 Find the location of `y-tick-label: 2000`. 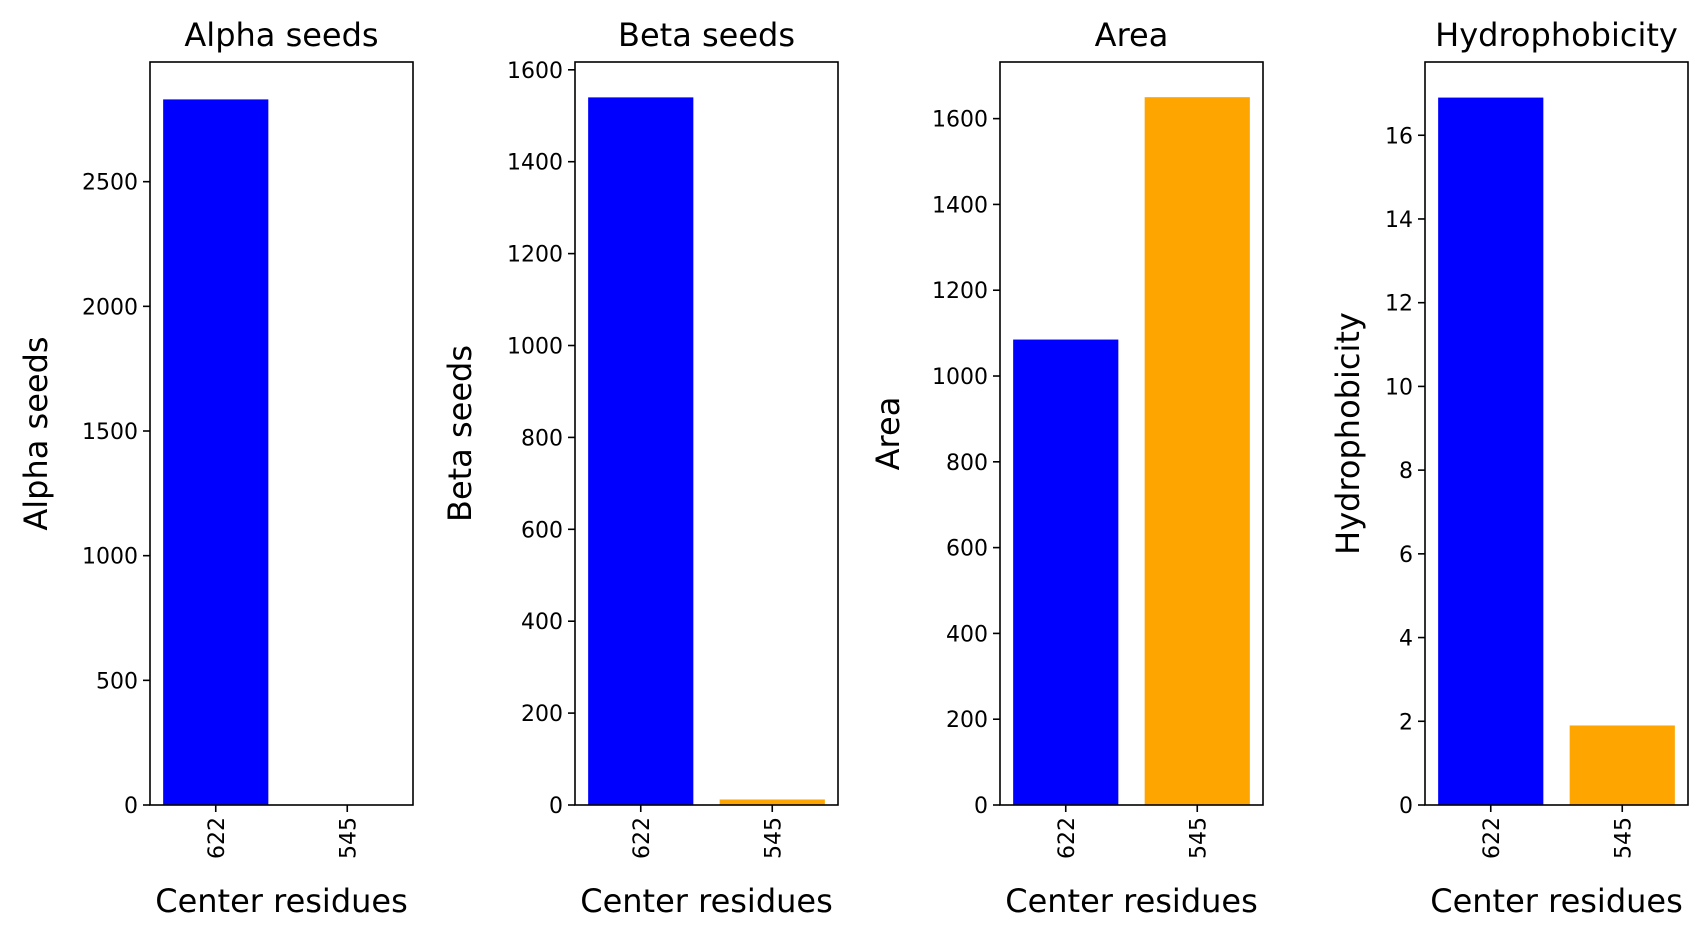

y-tick-label: 2000 is located at coordinates (110, 307).